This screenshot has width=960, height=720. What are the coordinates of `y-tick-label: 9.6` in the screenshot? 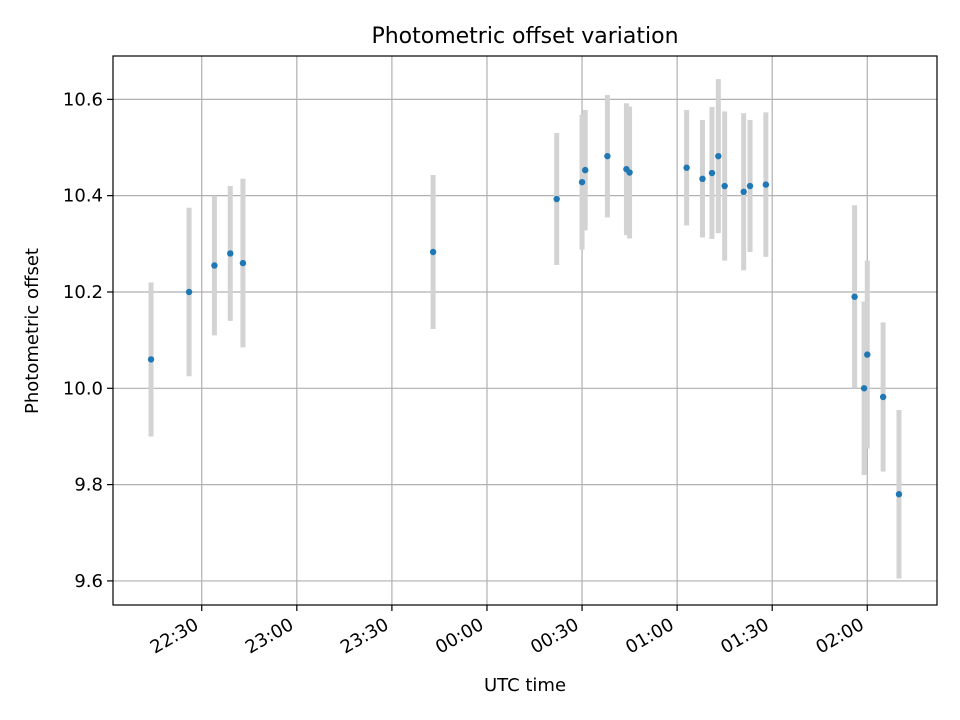 It's located at (88, 581).